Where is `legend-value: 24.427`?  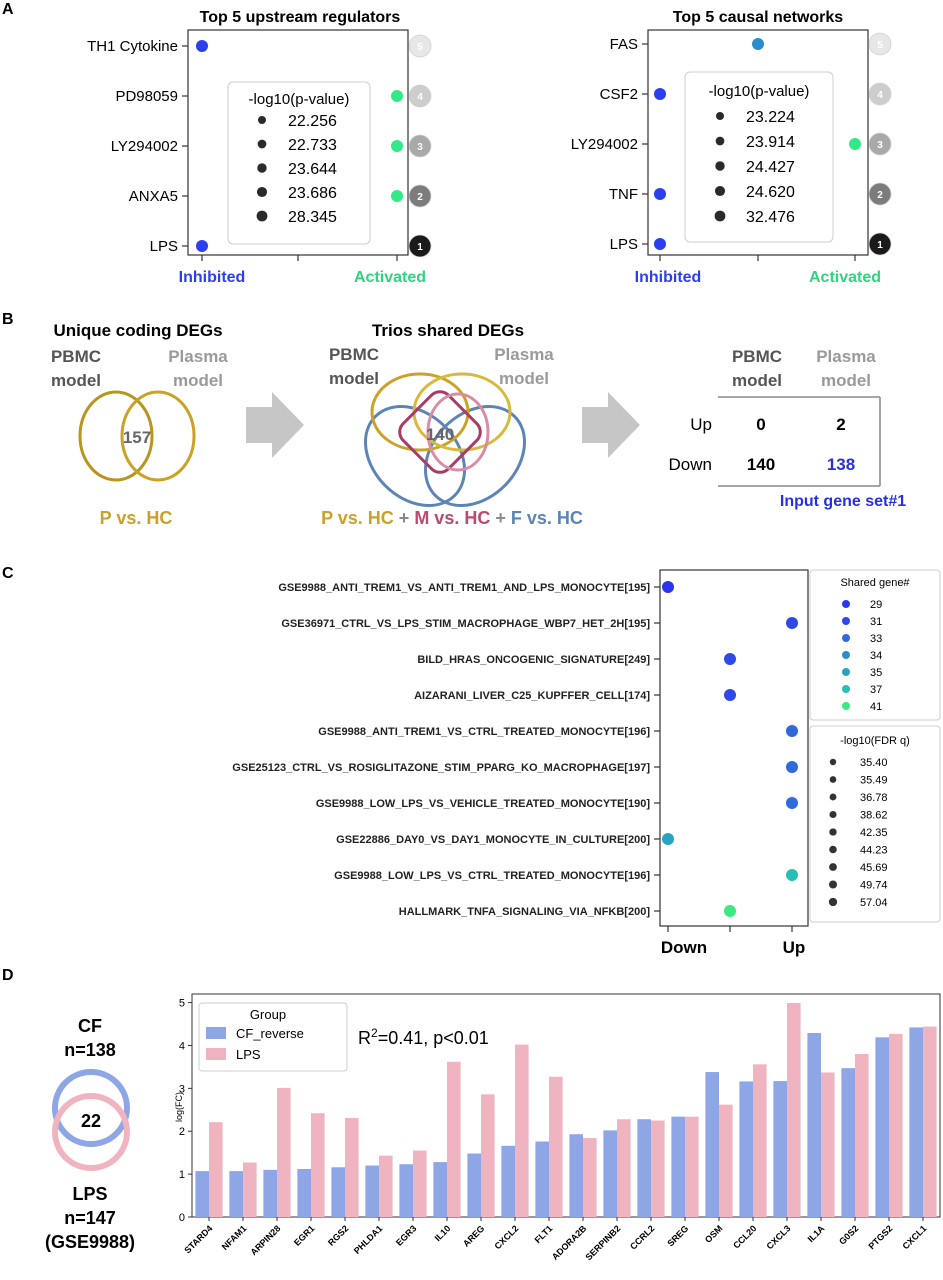 legend-value: 24.427 is located at coordinates (770, 167).